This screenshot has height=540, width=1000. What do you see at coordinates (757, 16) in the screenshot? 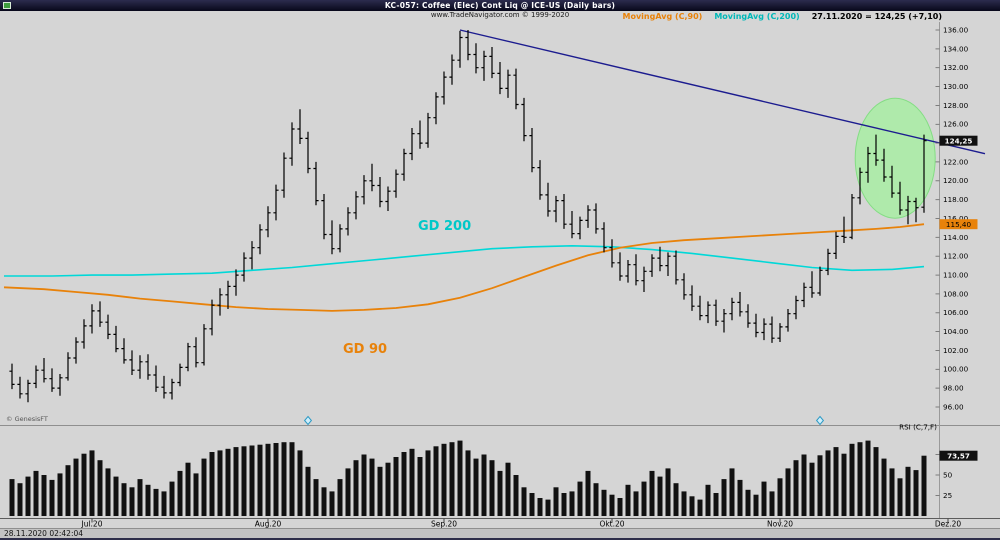
I see `legend-ma200-label: MovingAvg (C,200)` at bounding box center [757, 16].